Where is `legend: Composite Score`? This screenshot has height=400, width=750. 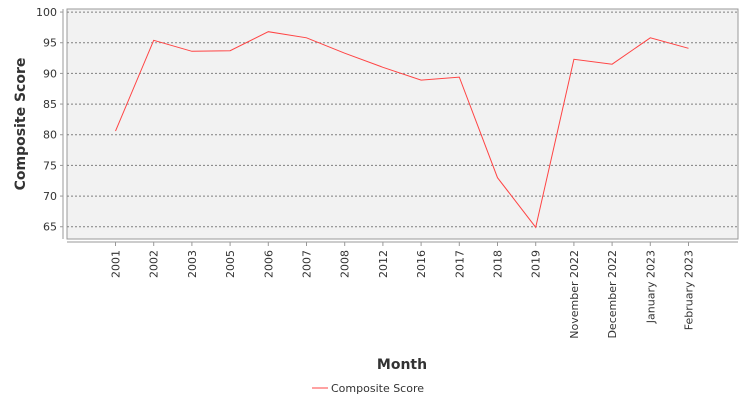
legend: Composite Score is located at coordinates (368, 388).